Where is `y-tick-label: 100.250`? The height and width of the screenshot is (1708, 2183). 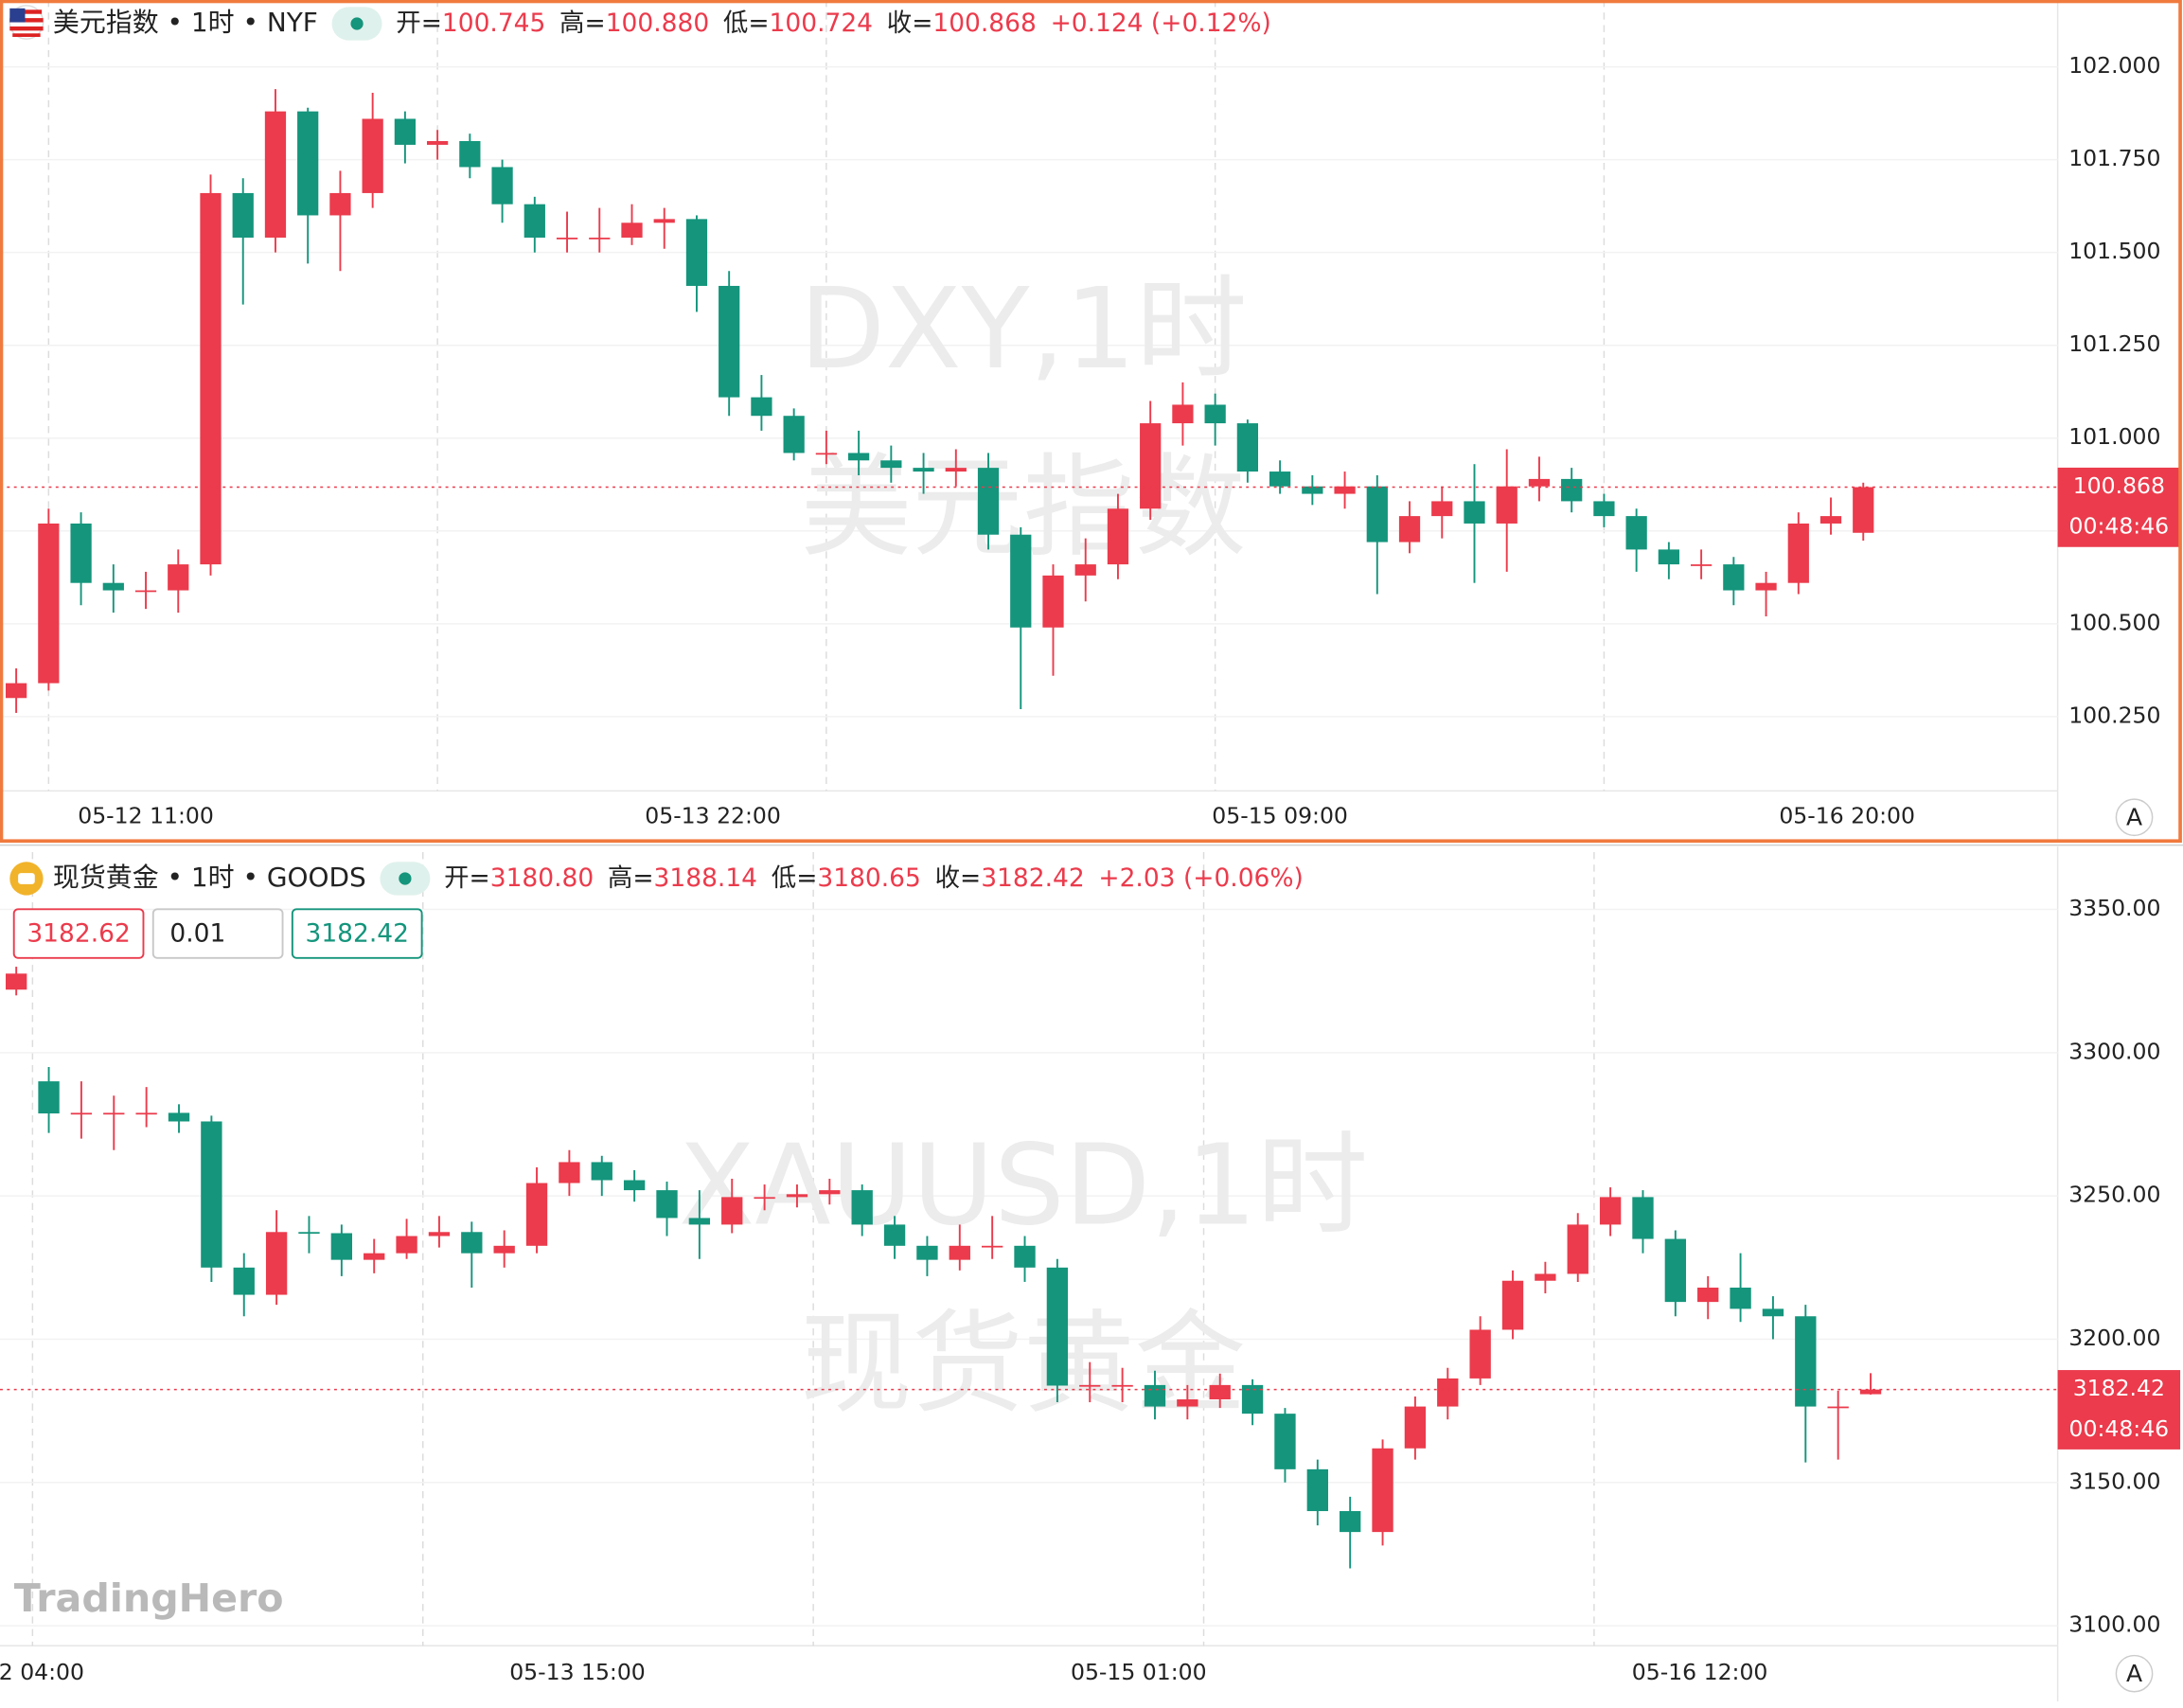 y-tick-label: 100.250 is located at coordinates (2114, 715).